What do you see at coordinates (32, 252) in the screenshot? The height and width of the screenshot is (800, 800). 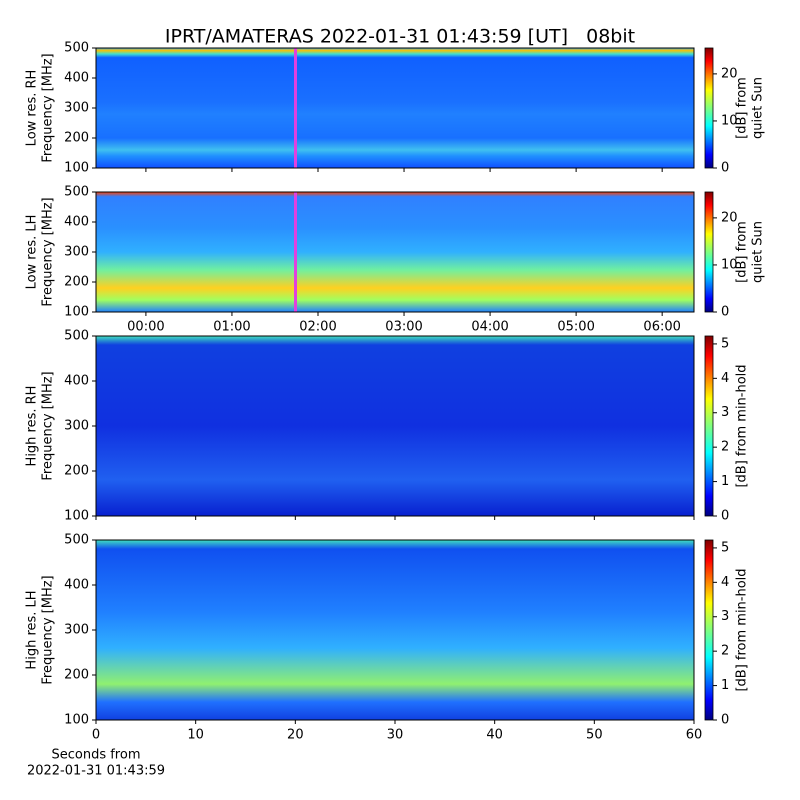 I see `y-axis-label: Low res. LH` at bounding box center [32, 252].